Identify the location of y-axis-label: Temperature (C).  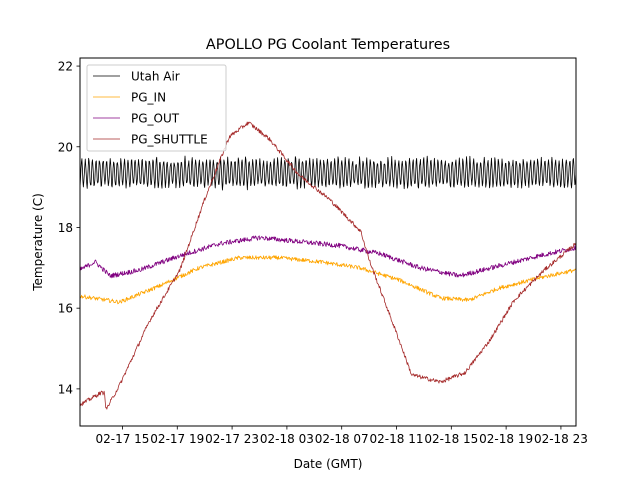
(38, 242).